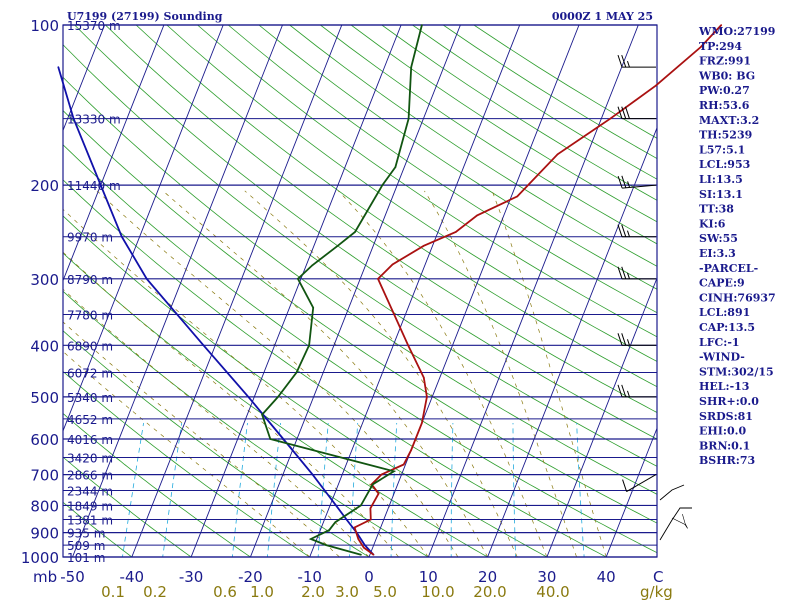 This screenshot has width=800, height=600. I want to click on height-label: 5340 m, so click(90, 398).